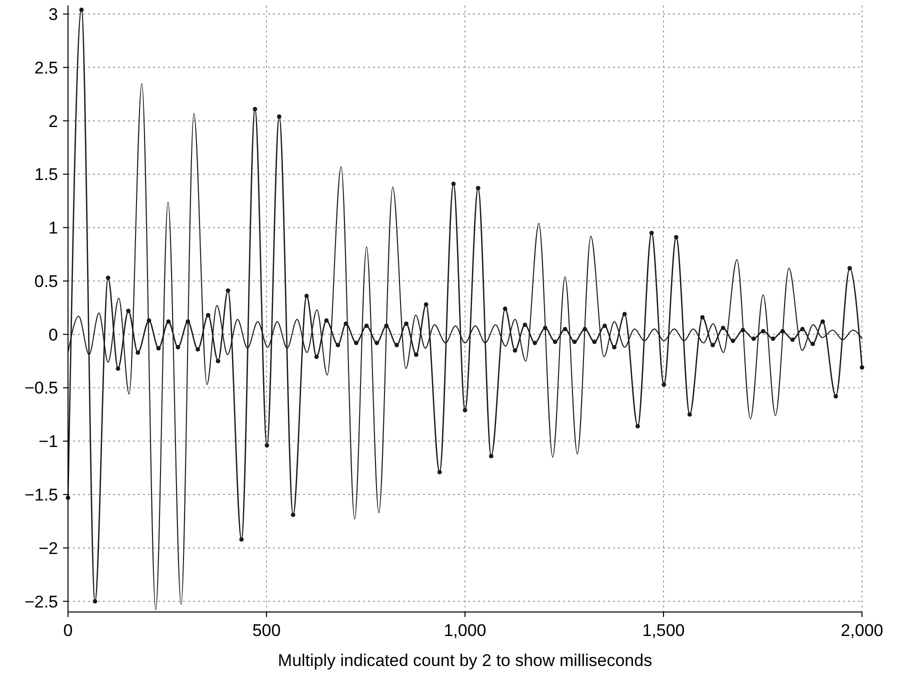  Describe the element at coordinates (53, 121) in the screenshot. I see `y-tick-label: 2` at that location.